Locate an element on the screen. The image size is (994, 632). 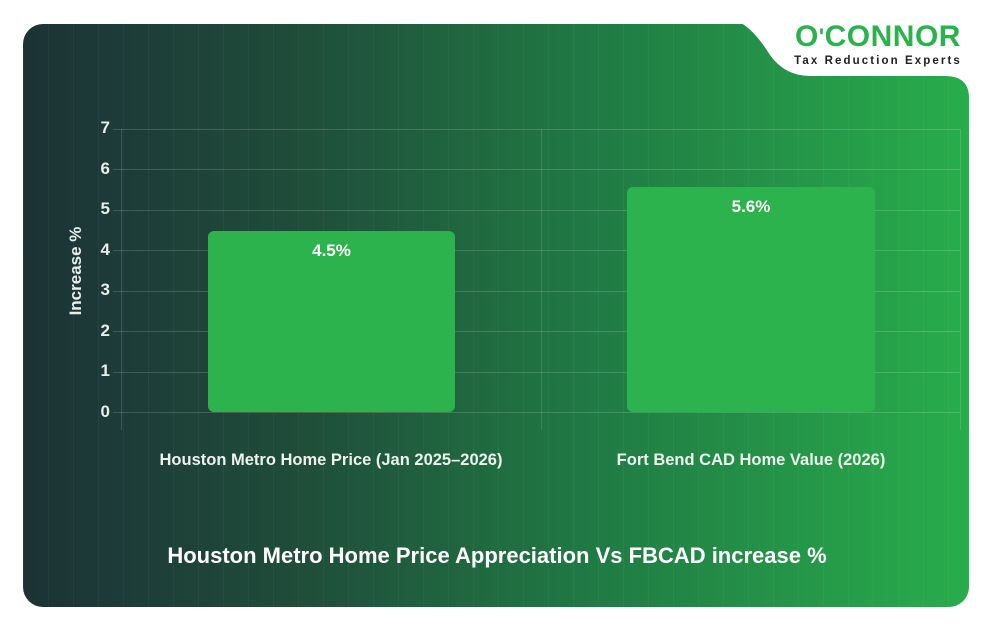
axis-line-right is located at coordinates (960, 279).